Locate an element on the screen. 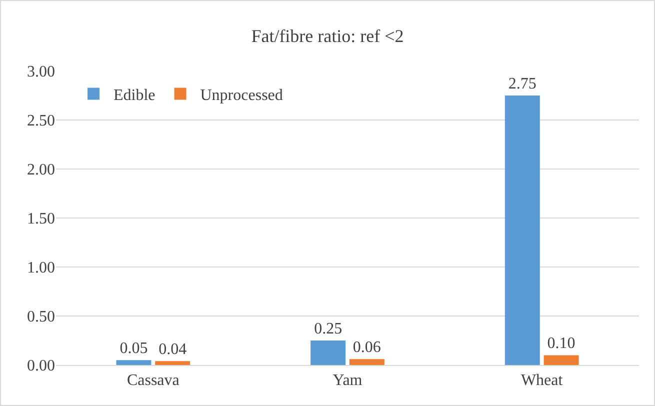  chart-title: Fat/fibre ratio: ref <2 is located at coordinates (327, 36).